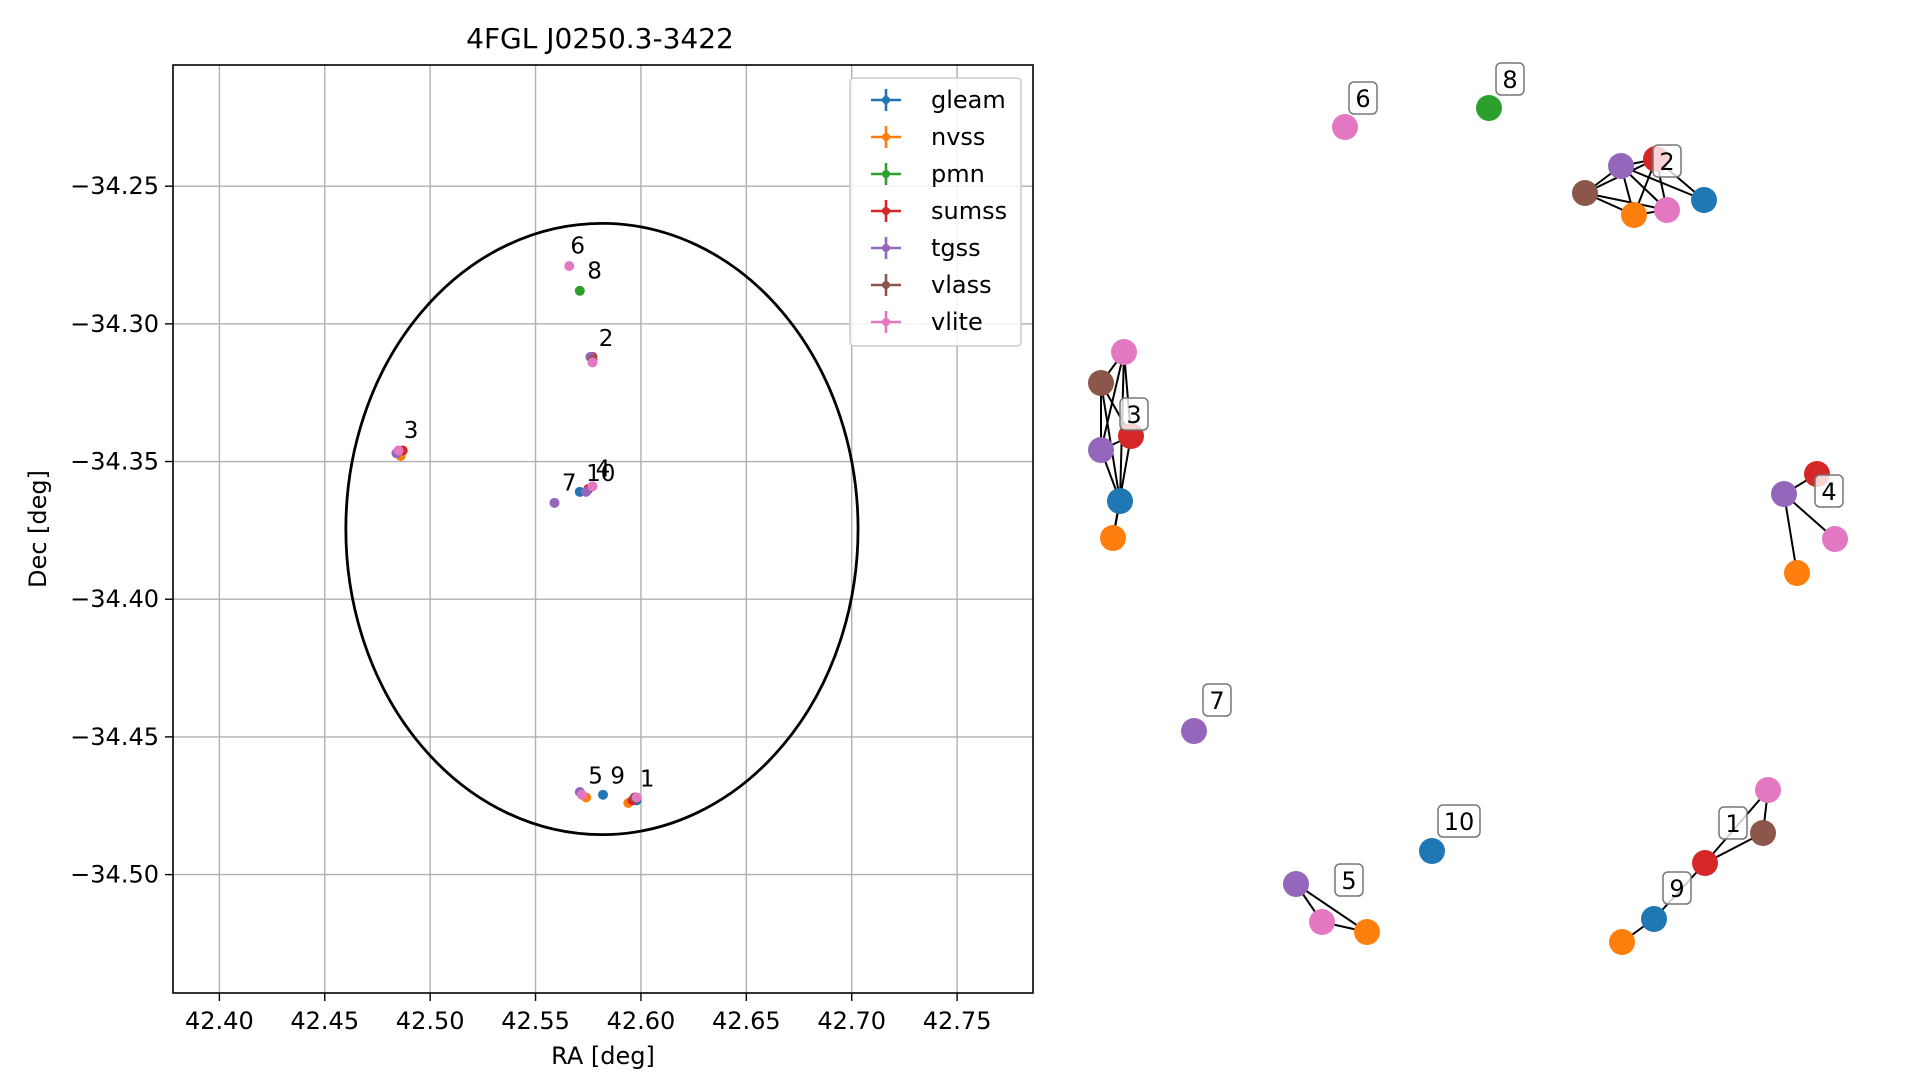 The height and width of the screenshot is (1080, 1919). I want to click on legend-label-vlass: vlass, so click(961, 285).